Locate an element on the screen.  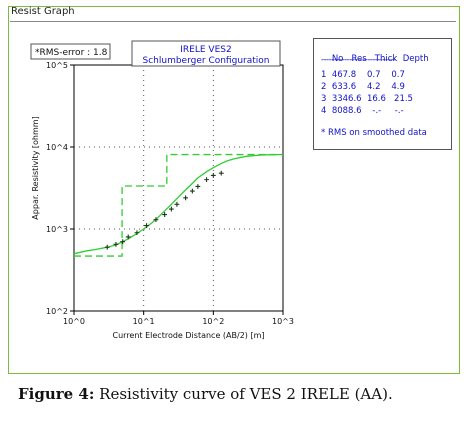
y-tick-label-3: 10^5 is located at coordinates (57, 65).